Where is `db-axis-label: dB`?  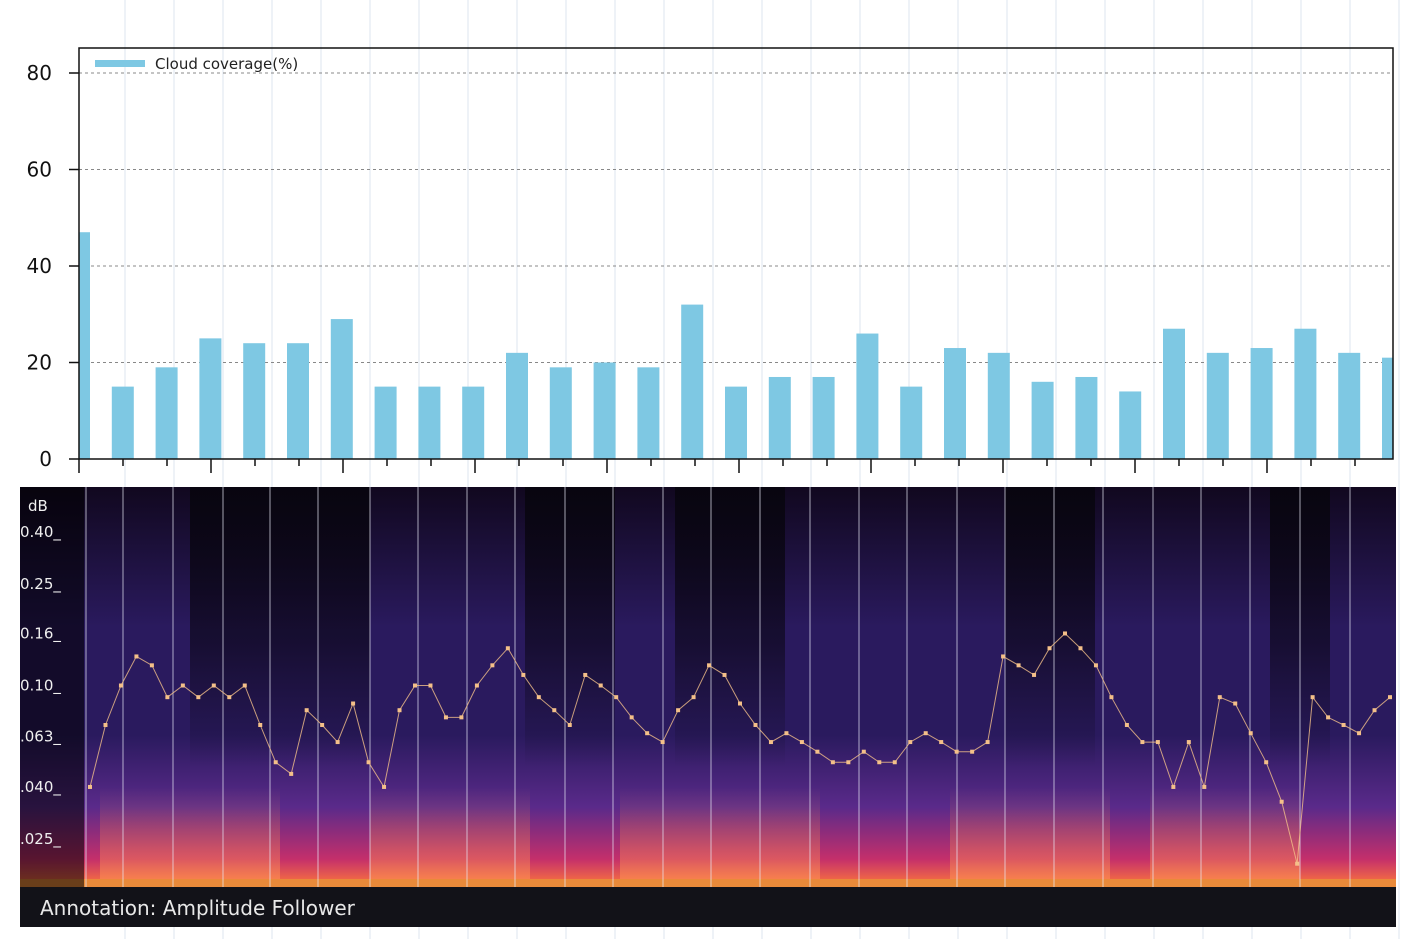 db-axis-label: dB is located at coordinates (38, 506).